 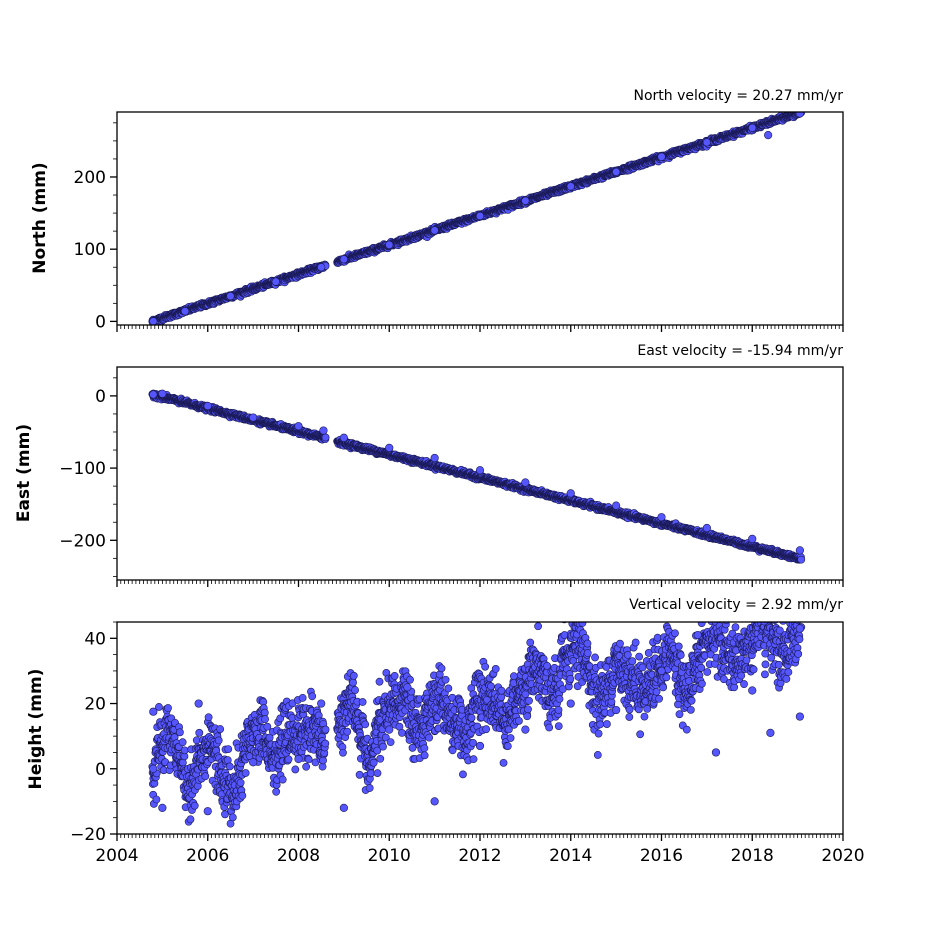 I want to click on east-y-axis-label: East (mm), so click(x=24, y=473).